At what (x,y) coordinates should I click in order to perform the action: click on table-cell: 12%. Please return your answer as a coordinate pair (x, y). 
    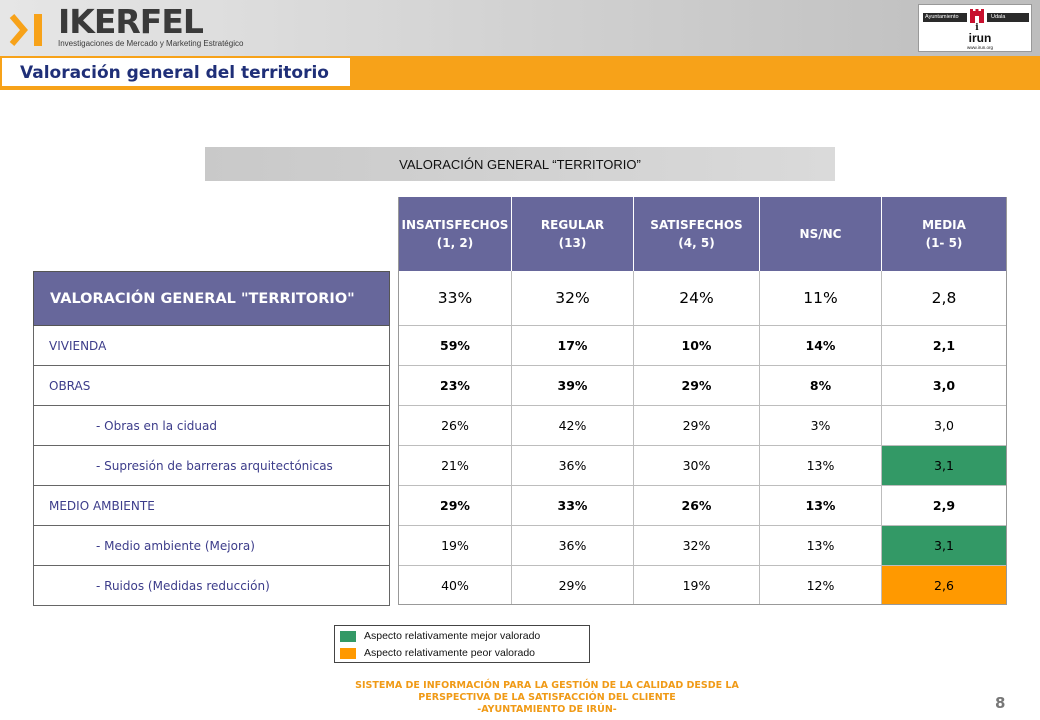
    Looking at the image, I should click on (821, 585).